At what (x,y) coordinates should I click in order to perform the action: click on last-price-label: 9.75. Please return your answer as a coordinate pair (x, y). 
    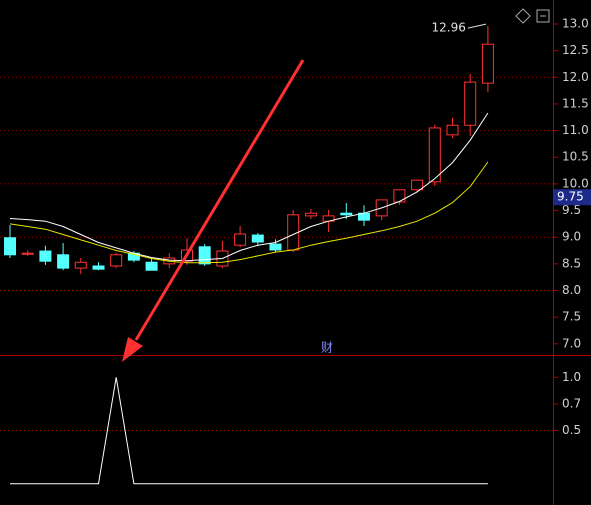
    Looking at the image, I should click on (570, 197).